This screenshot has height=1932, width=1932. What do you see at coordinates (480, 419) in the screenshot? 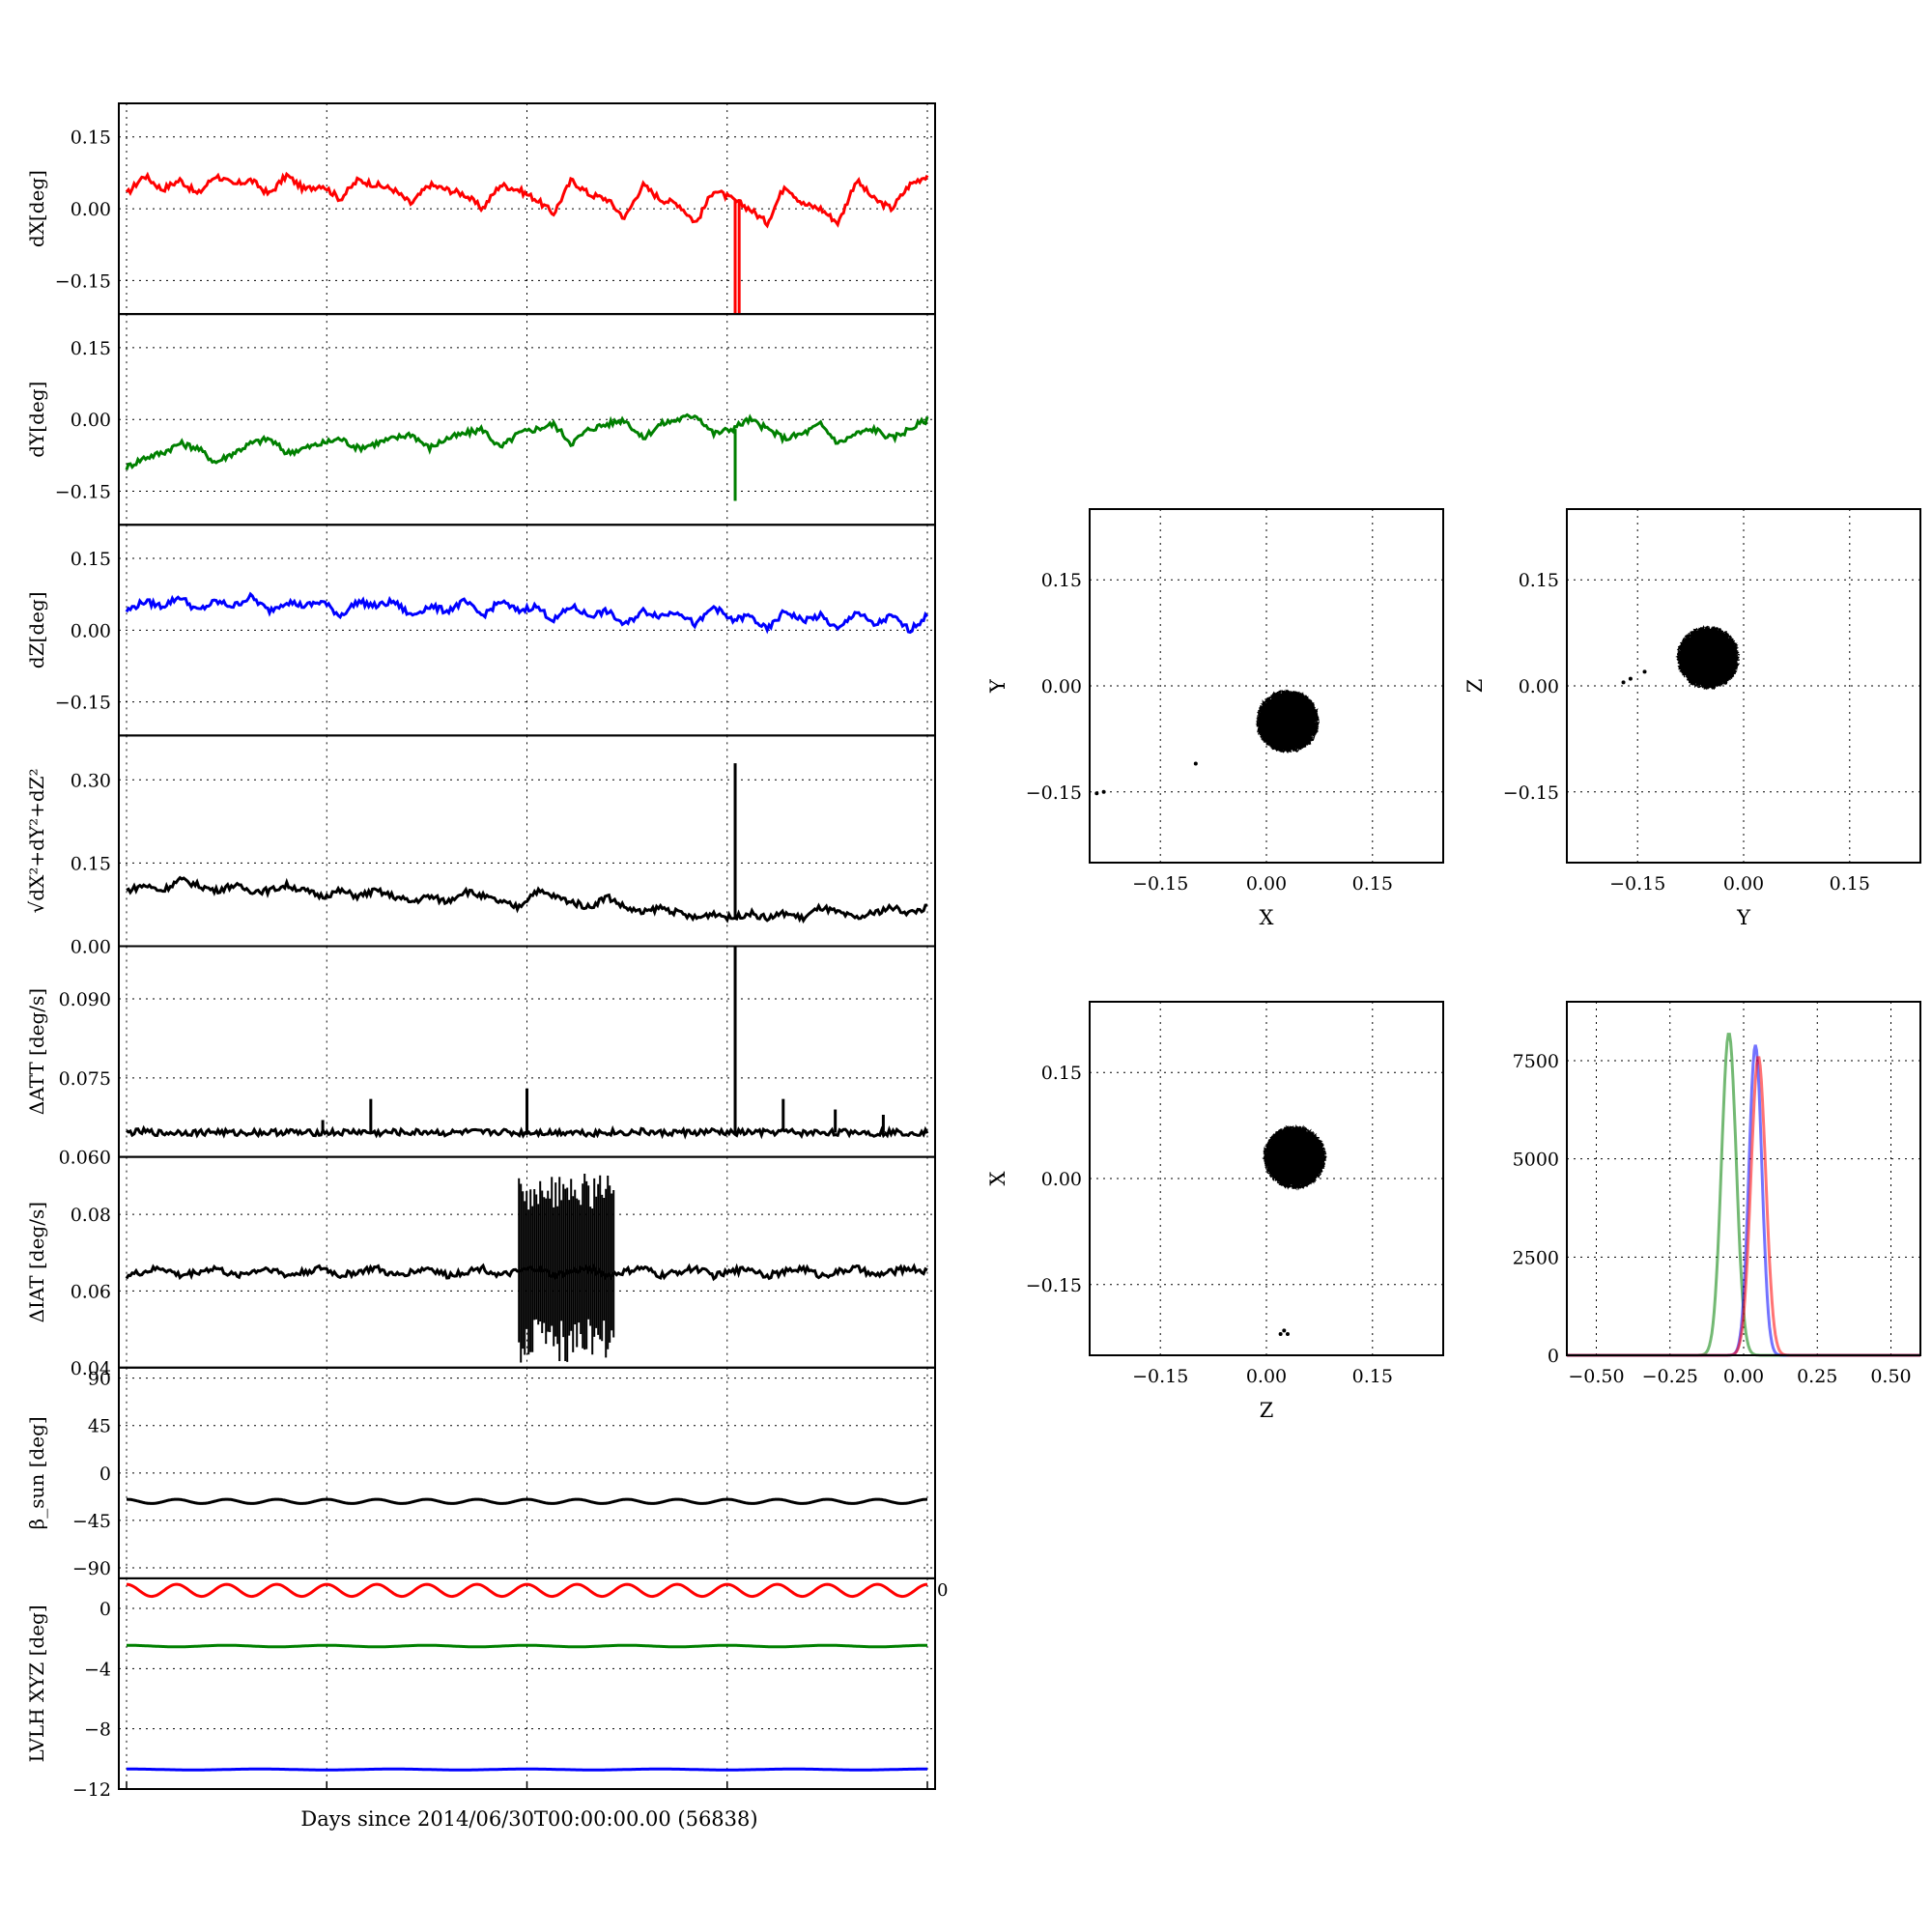
I see `panel-dy: 0.15 0.00 −0.15 dY[deg]` at bounding box center [480, 419].